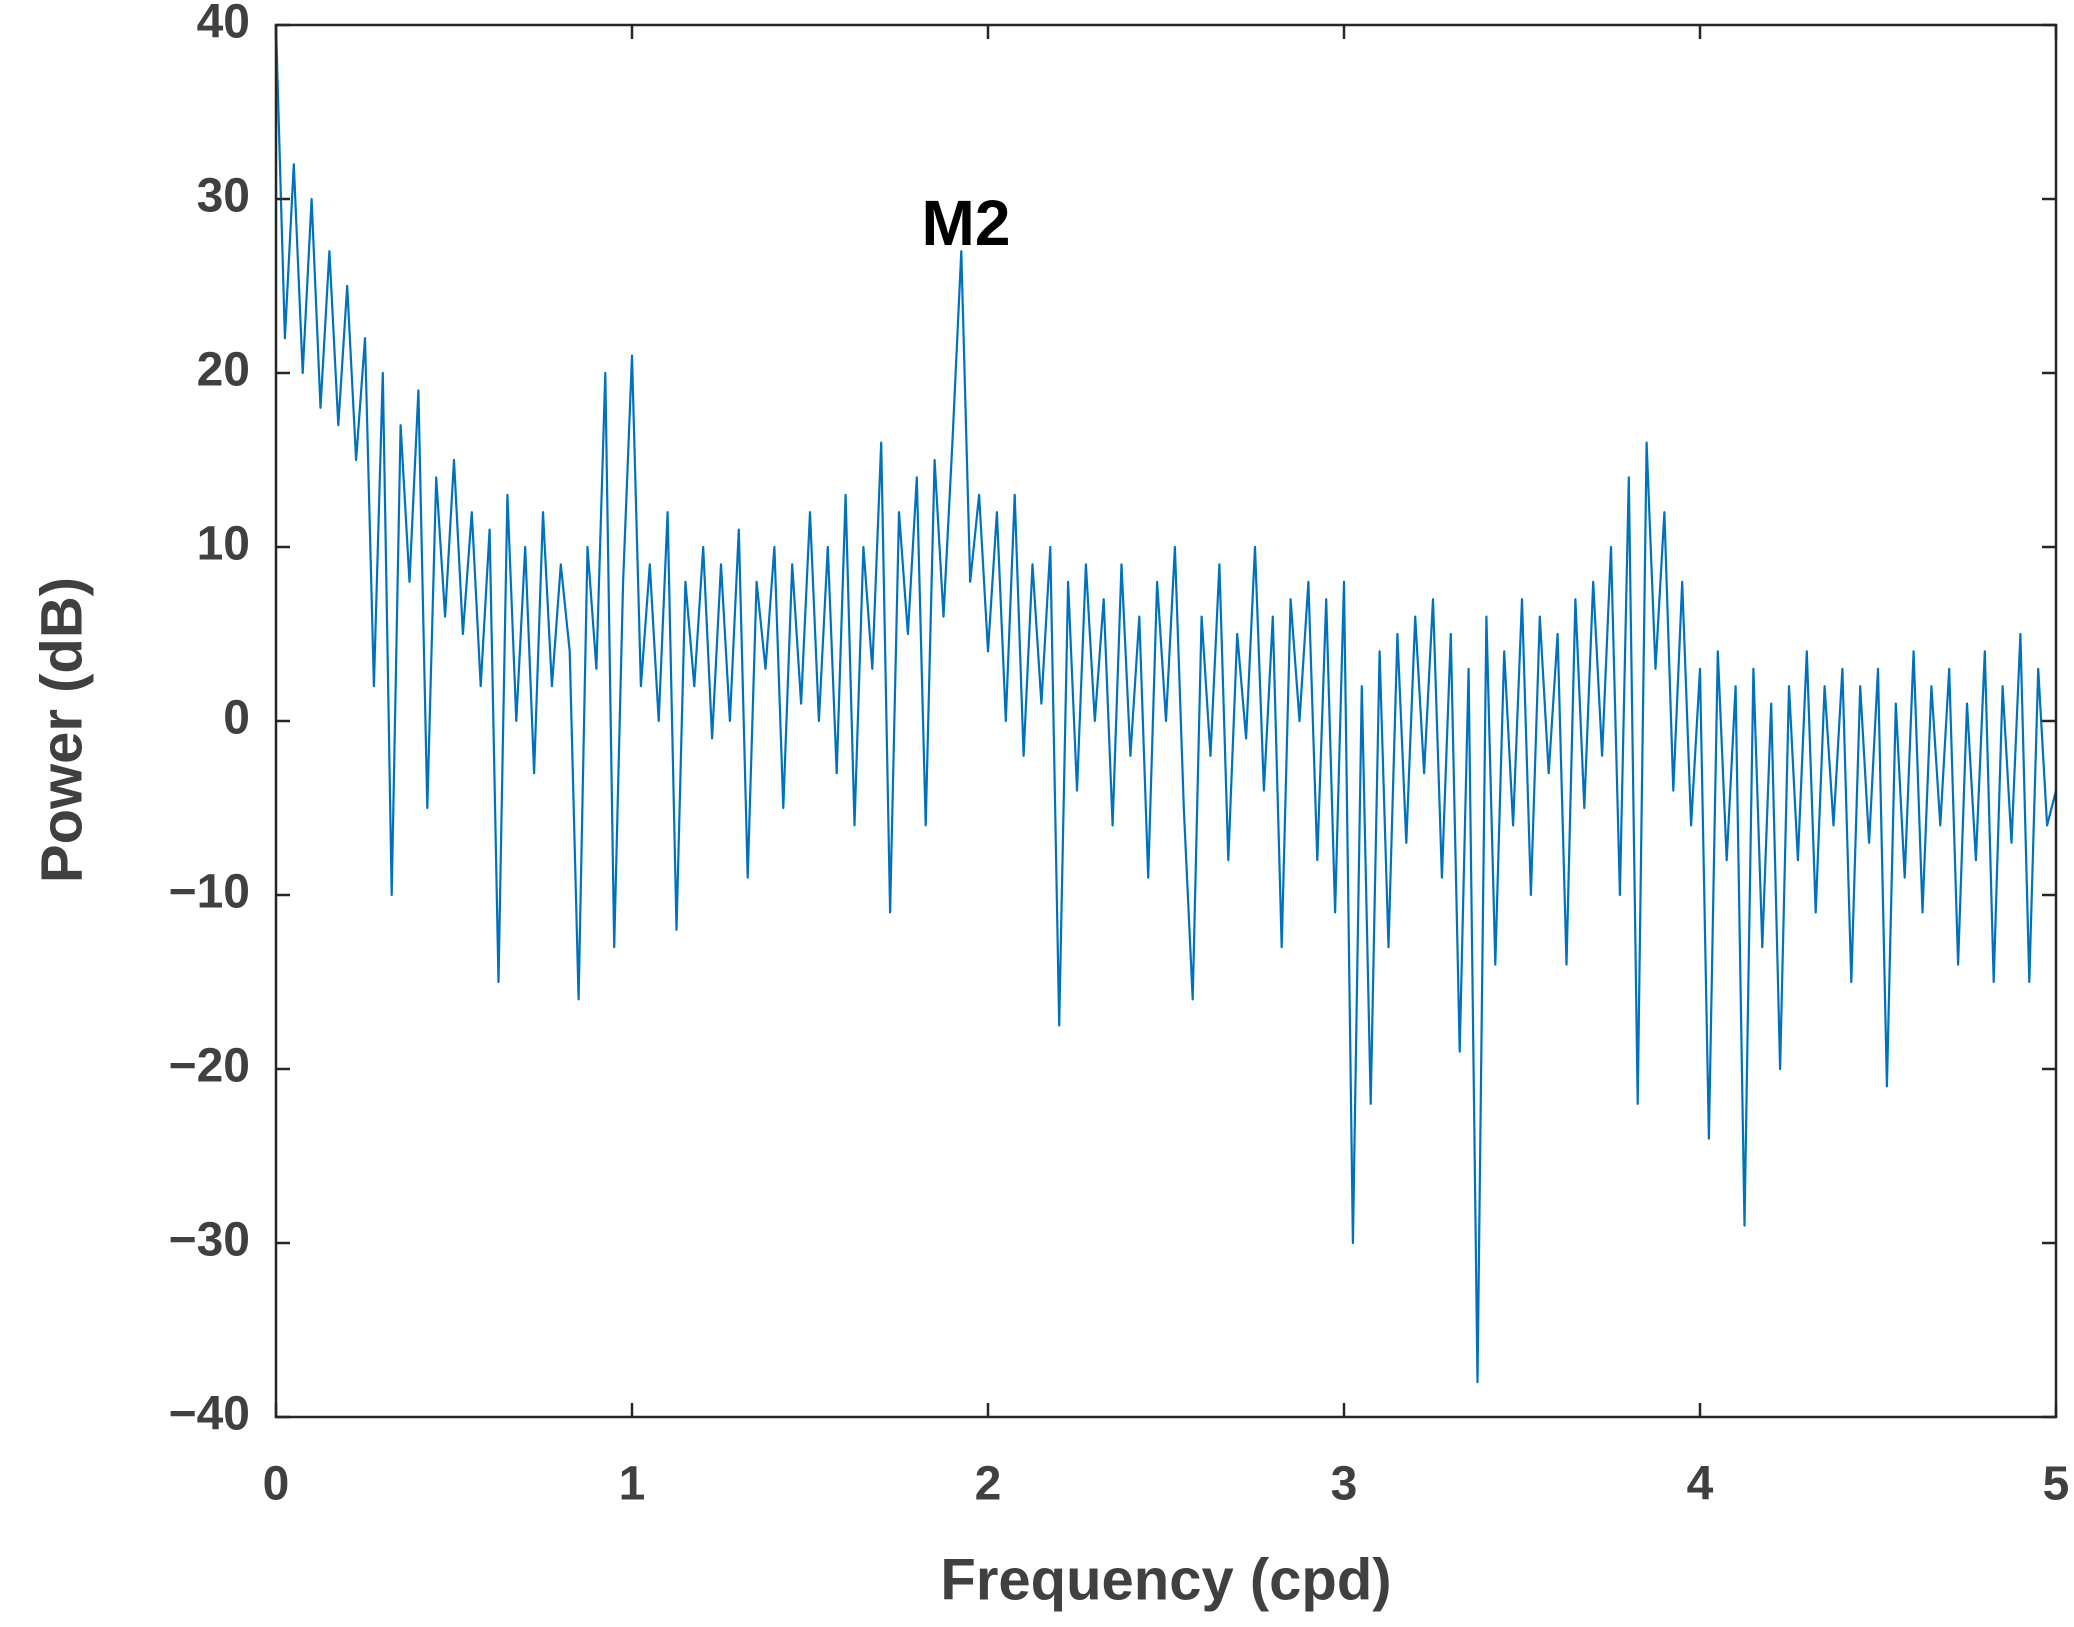 This screenshot has height=1627, width=2074. I want to click on y-tick-label: 30, so click(223, 196).